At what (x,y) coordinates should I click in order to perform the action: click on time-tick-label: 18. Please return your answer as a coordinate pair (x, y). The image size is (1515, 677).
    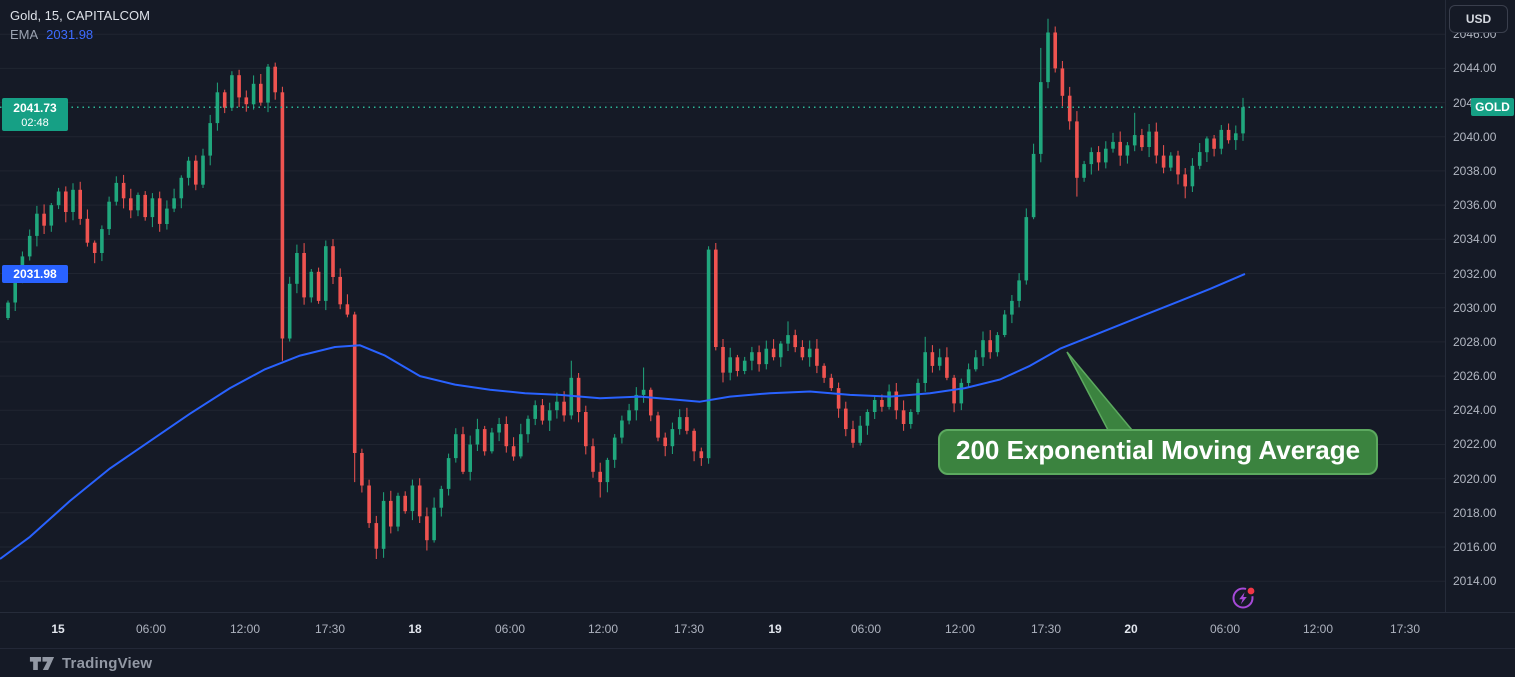
    Looking at the image, I should click on (415, 629).